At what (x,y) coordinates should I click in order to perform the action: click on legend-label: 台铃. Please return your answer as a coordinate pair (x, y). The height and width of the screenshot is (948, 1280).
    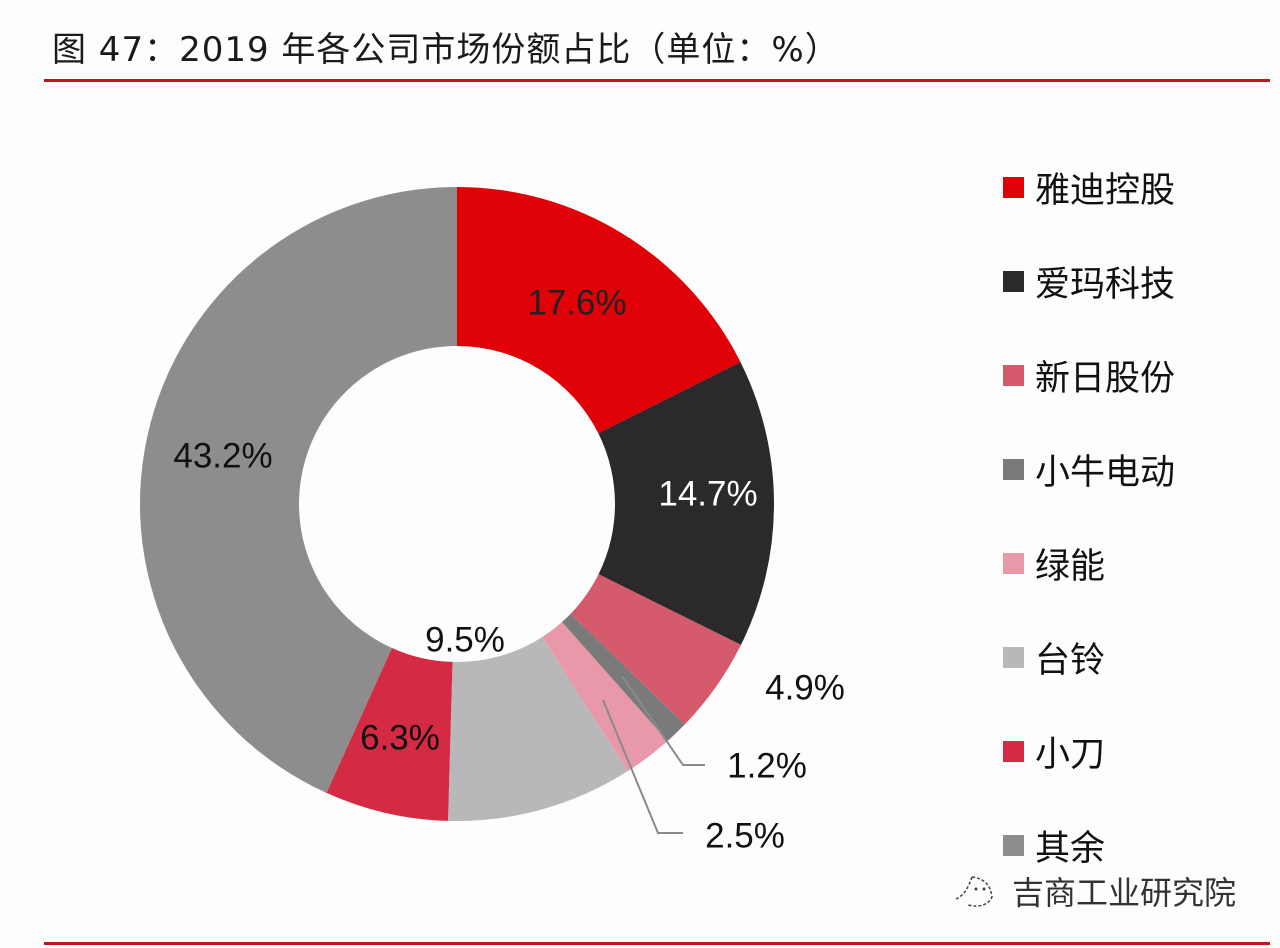
    Looking at the image, I should click on (1070, 660).